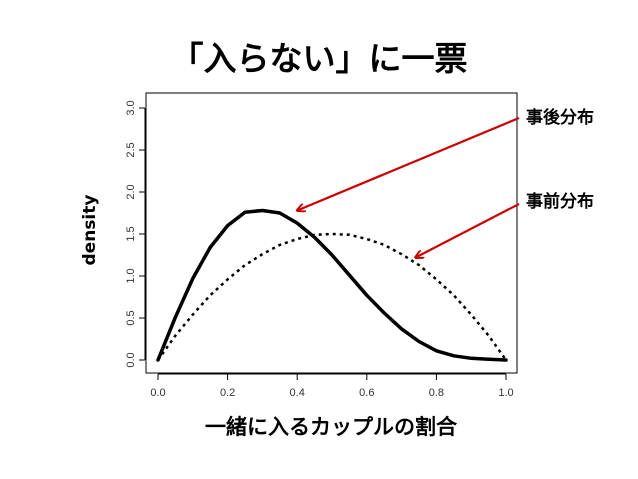  Describe the element at coordinates (332, 386) in the screenshot. I see `x-axis: 0.0 0.2 0.4 0.6 0.8 1.0` at that location.